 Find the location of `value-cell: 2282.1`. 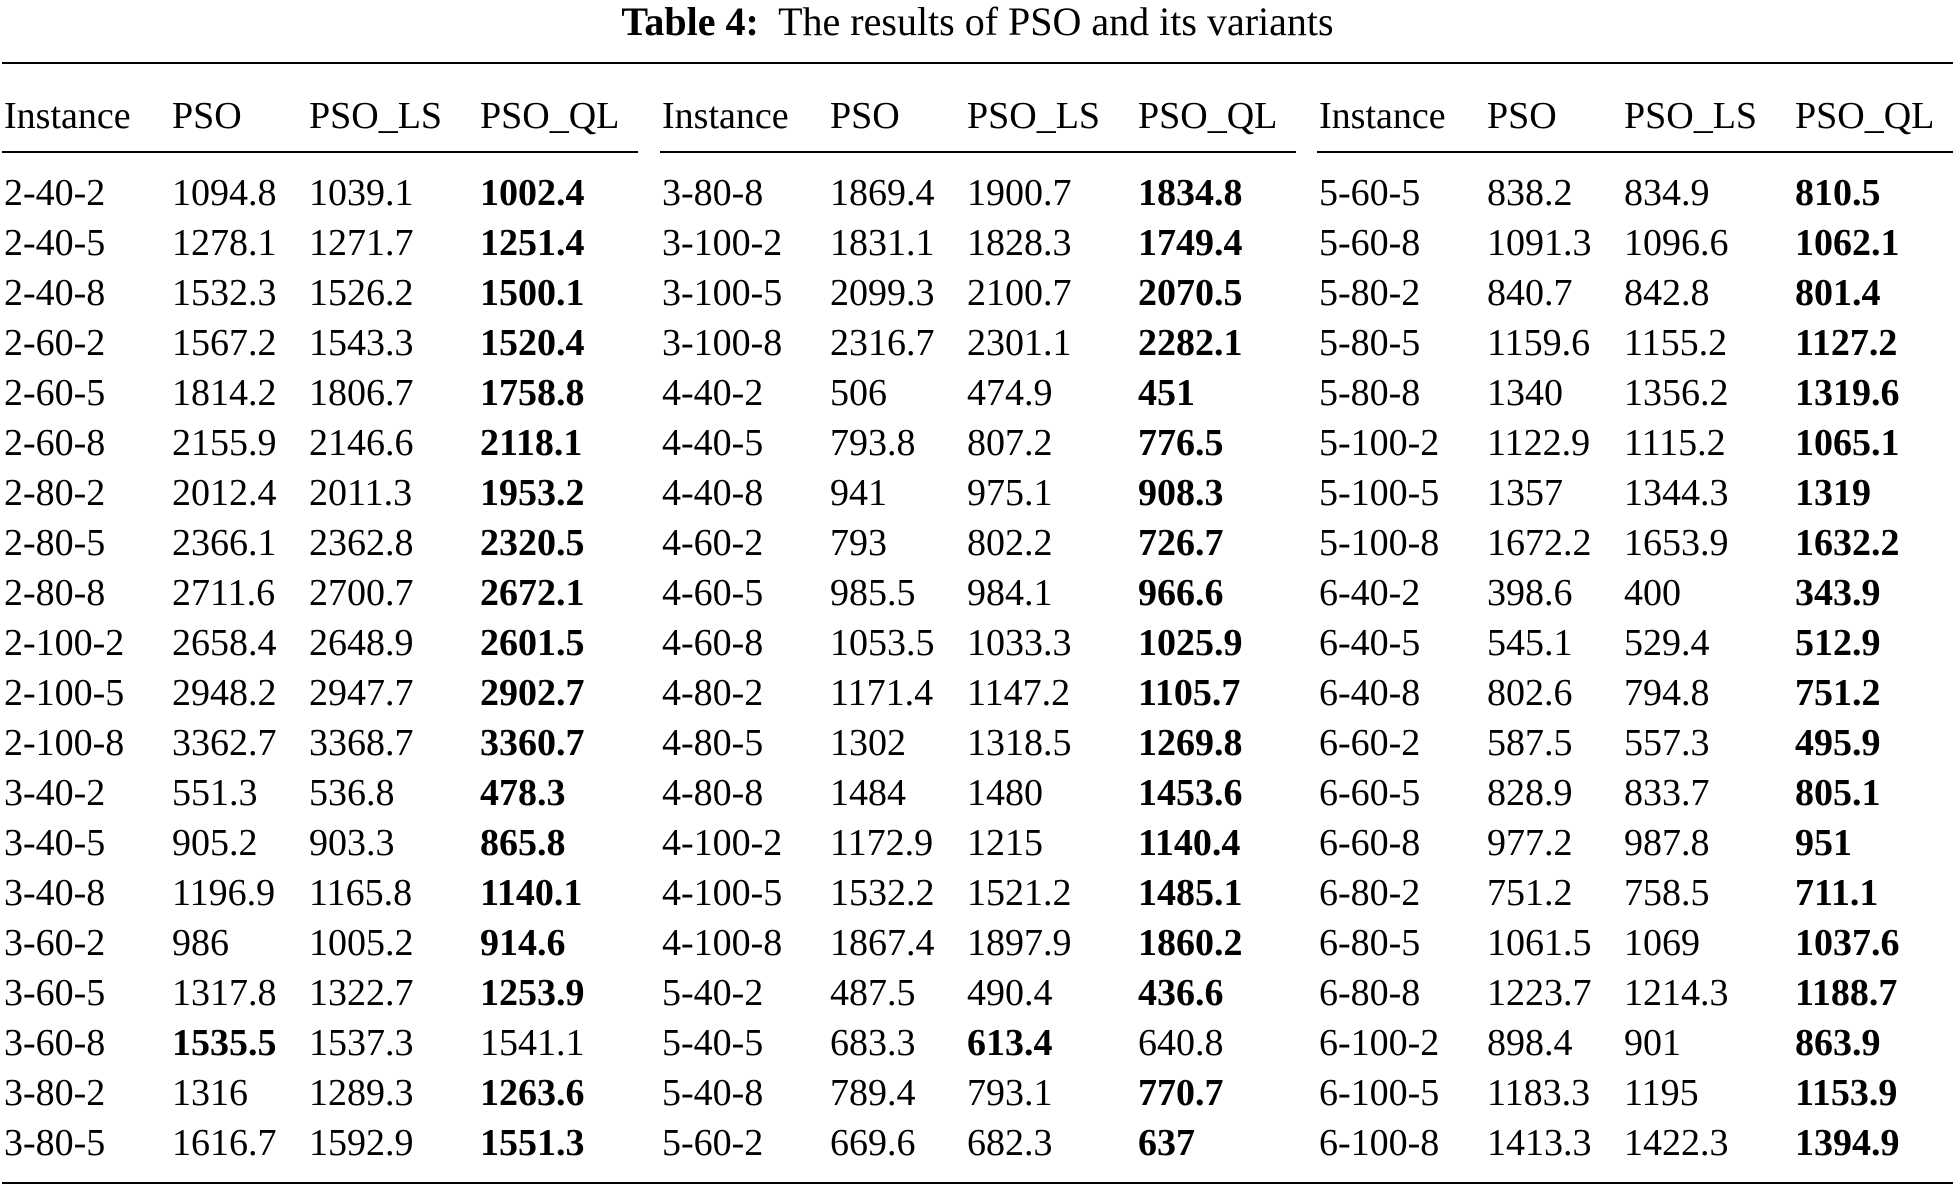

value-cell: 2282.1 is located at coordinates (1190, 343).